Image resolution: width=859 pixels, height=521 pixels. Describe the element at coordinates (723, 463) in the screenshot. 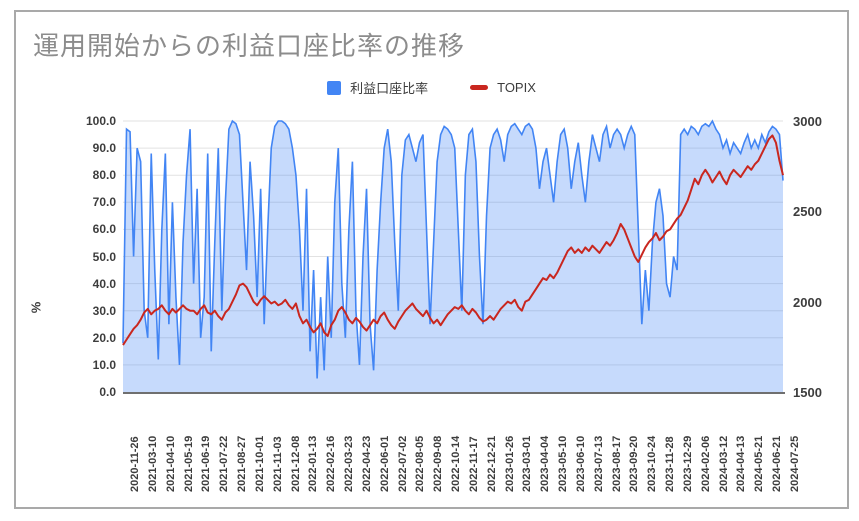

I see `x-axis-tick-2024-03-12: 2024-03-12` at that location.